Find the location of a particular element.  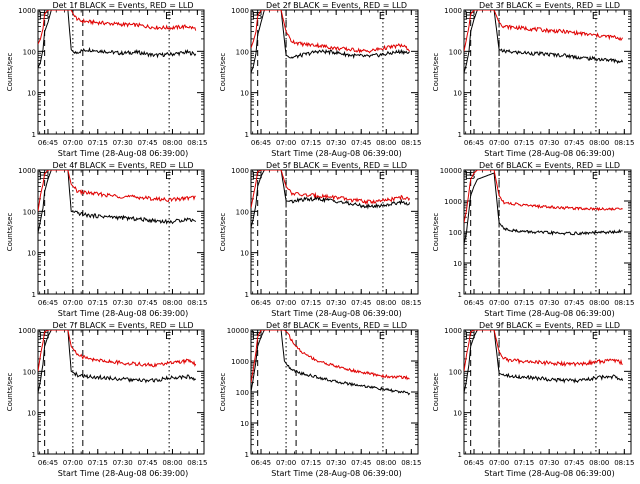

chart-title: Det 9f BLACK = Events, RED = LLD is located at coordinates (549, 325).